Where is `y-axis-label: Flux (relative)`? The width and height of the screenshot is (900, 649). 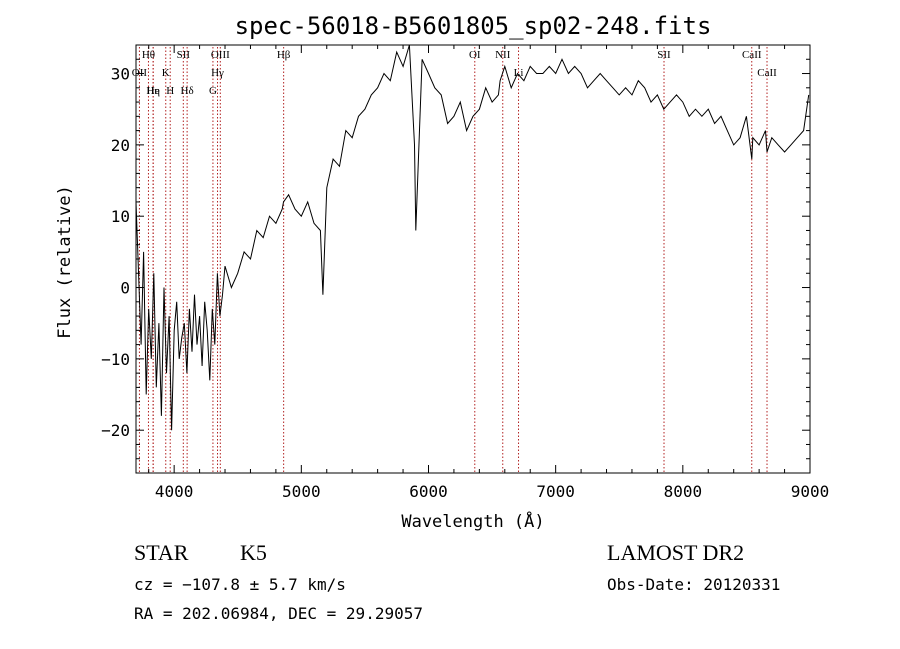 y-axis-label: Flux (relative) is located at coordinates (65, 262).